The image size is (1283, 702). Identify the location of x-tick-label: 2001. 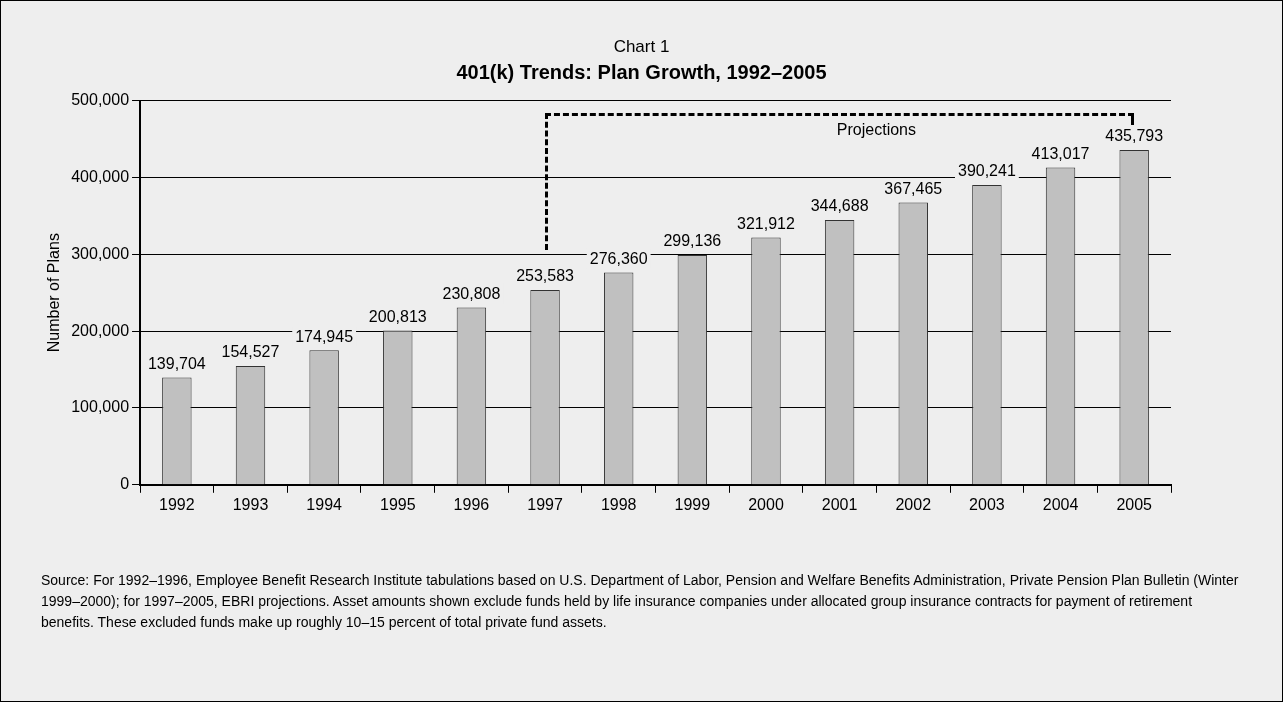
(839, 504).